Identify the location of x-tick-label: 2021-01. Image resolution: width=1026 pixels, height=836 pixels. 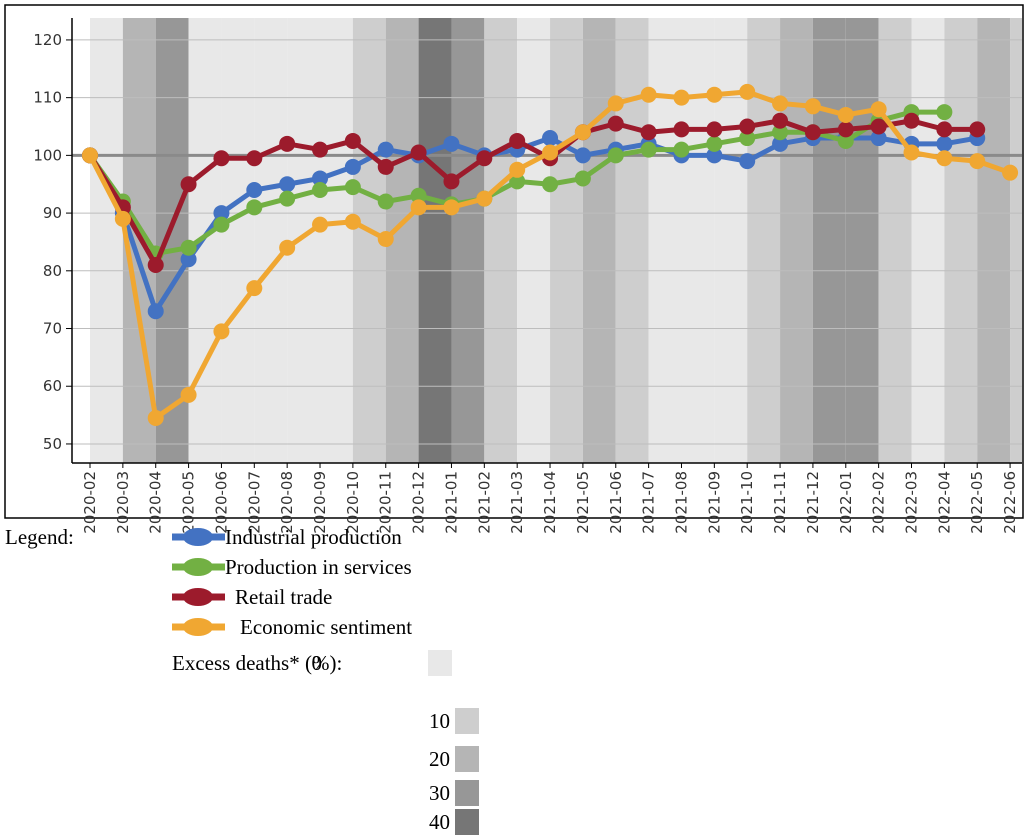
(451, 502).